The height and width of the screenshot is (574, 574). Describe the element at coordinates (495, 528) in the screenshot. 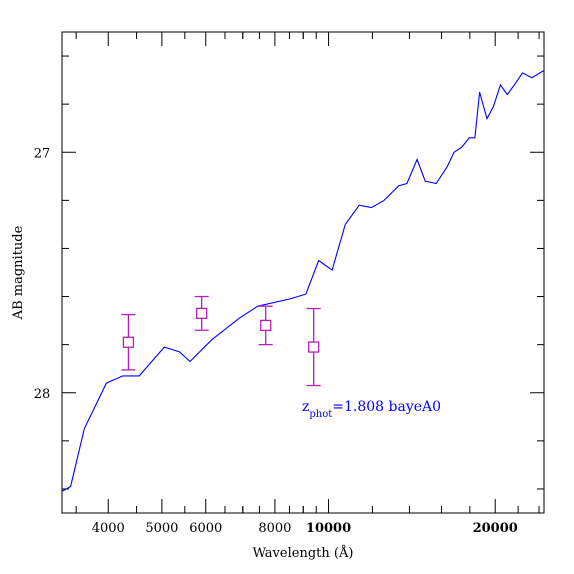

I see `x-tick-label: 20000` at that location.